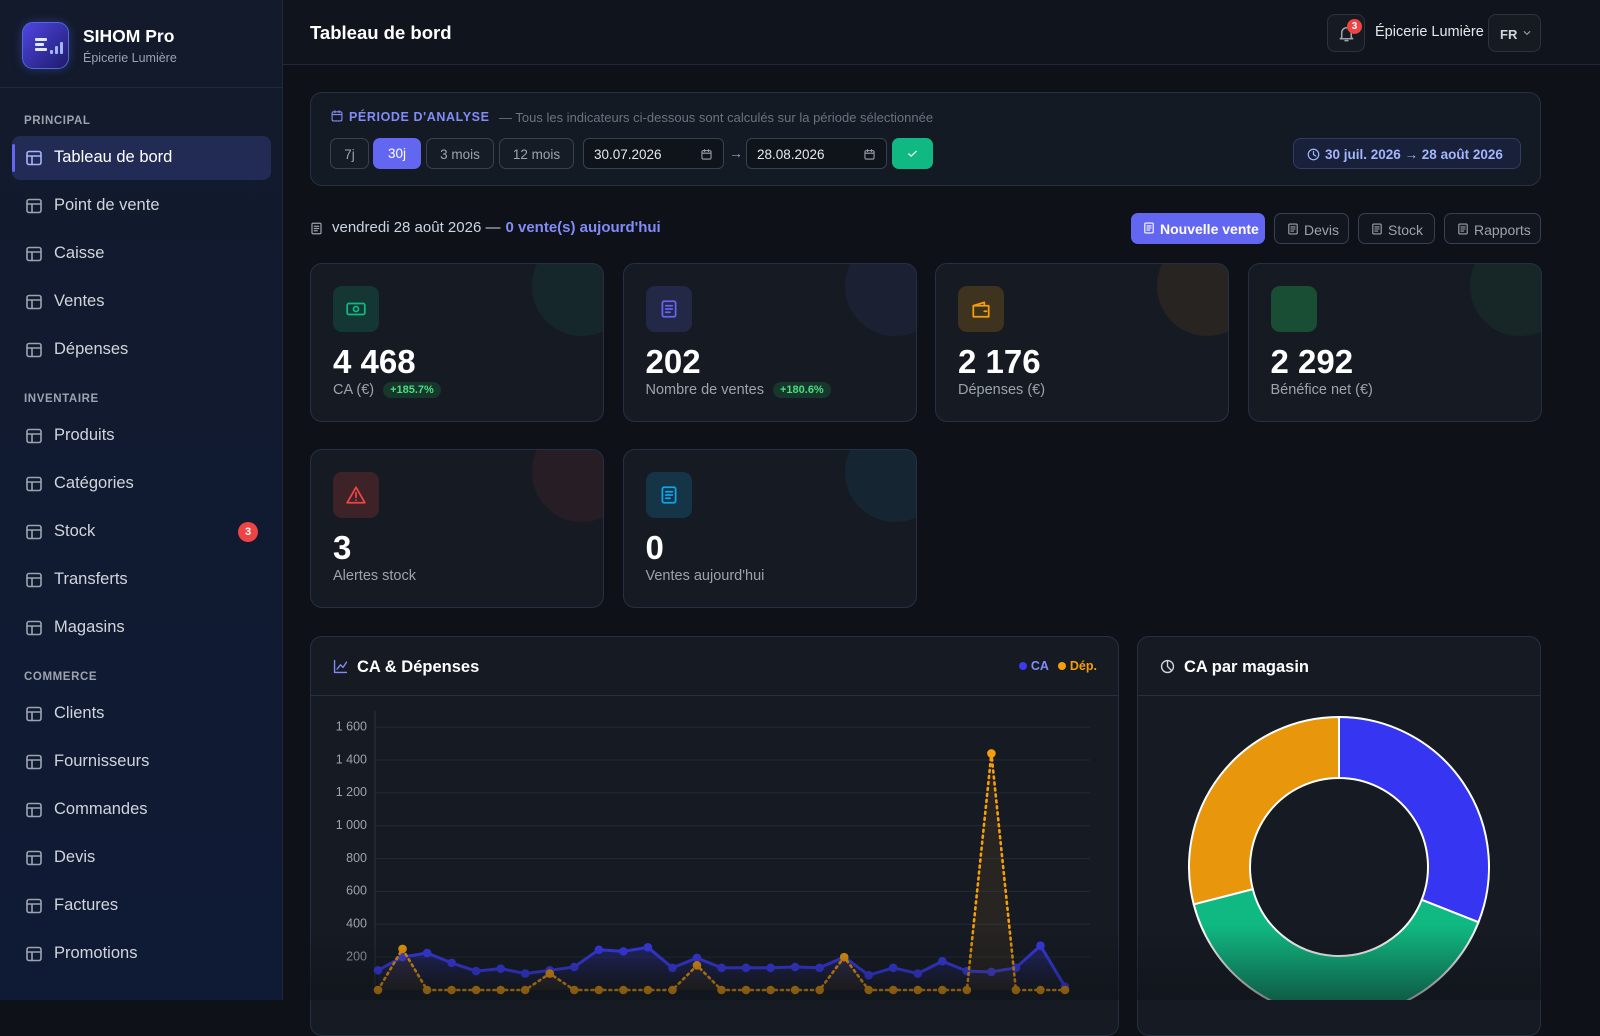 This screenshot has width=1600, height=1036. Describe the element at coordinates (141, 954) in the screenshot. I see `nav-item: Promotions` at that location.